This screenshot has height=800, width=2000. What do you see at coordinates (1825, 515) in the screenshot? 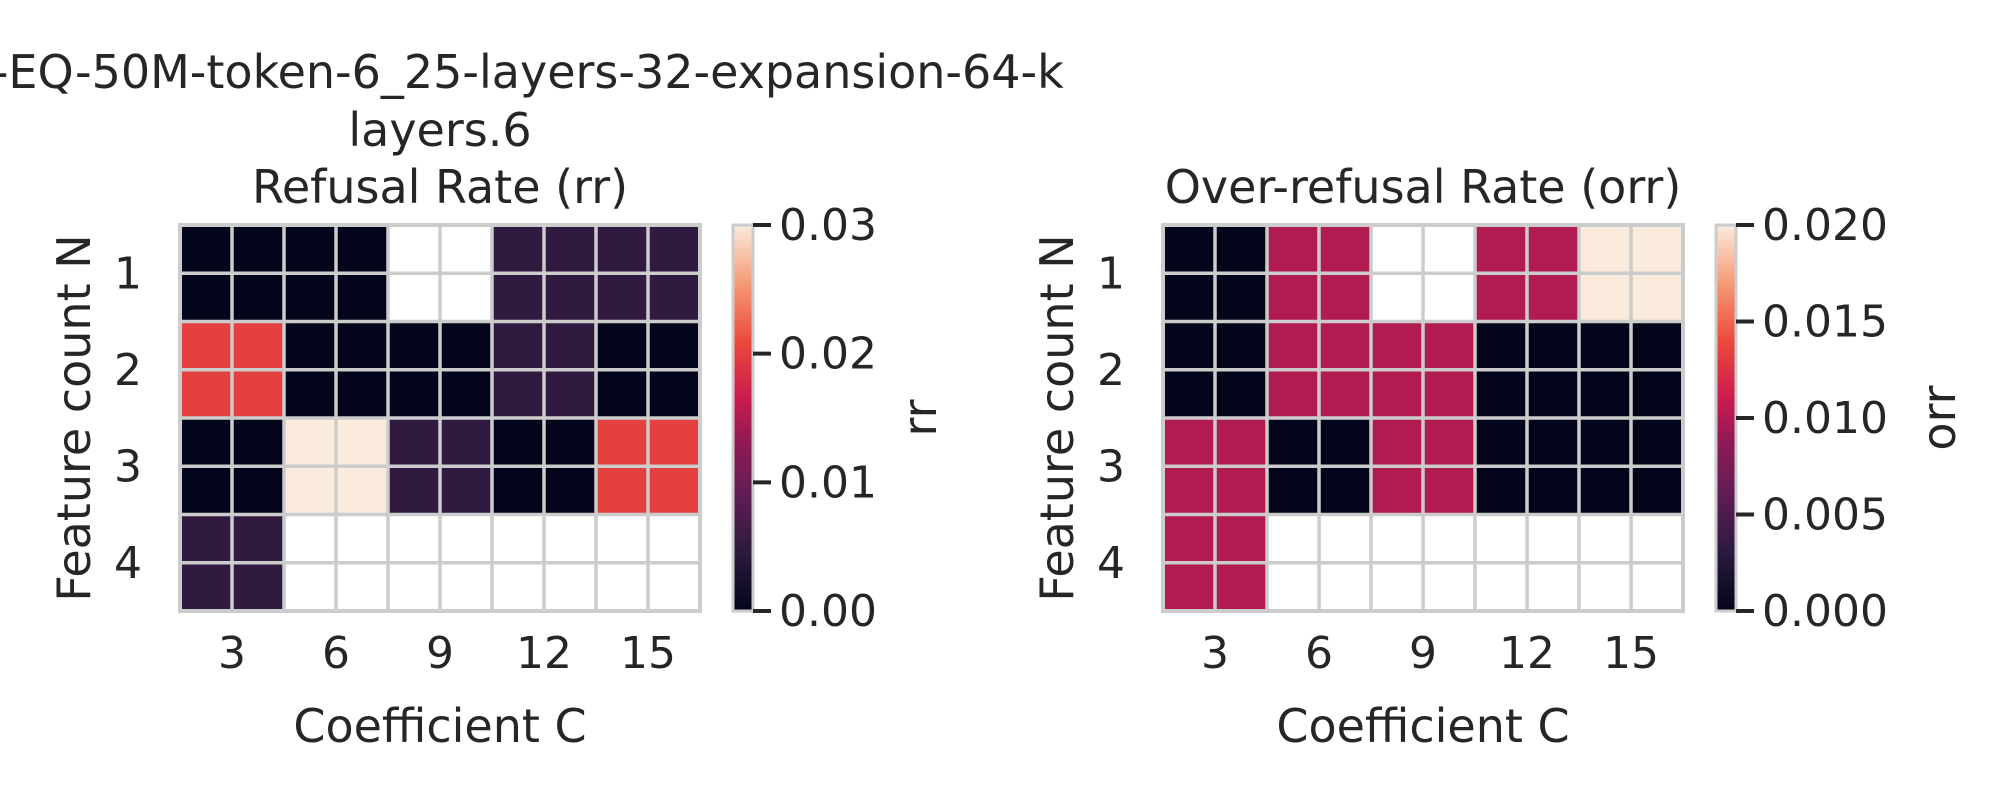
I see `colorbar-tick-label: 0.005` at bounding box center [1825, 515].